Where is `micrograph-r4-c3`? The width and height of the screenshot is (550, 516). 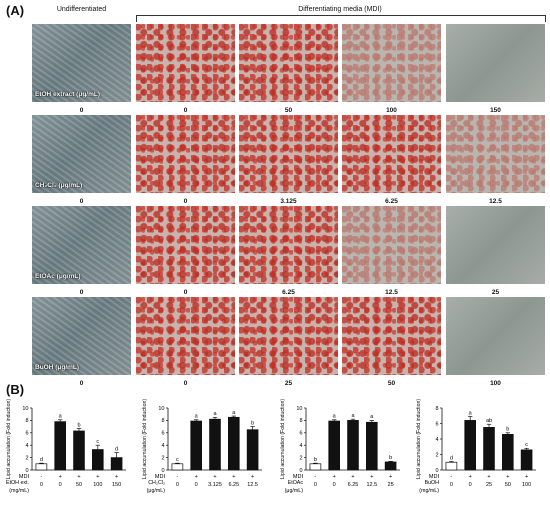
micrograph-r4-c3 is located at coordinates (288, 336).